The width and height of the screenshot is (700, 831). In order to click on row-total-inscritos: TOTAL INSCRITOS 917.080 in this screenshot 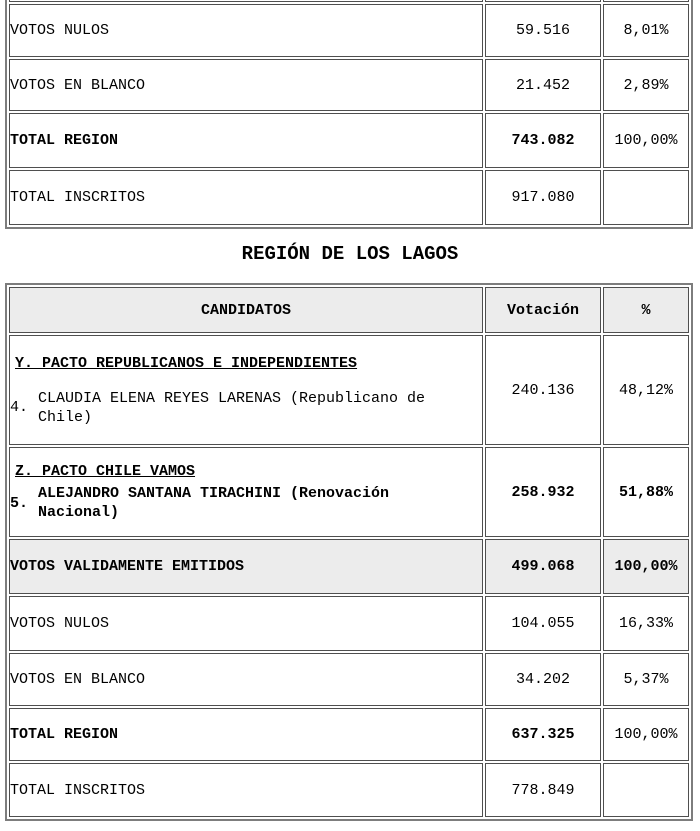, I will do `click(349, 197)`.